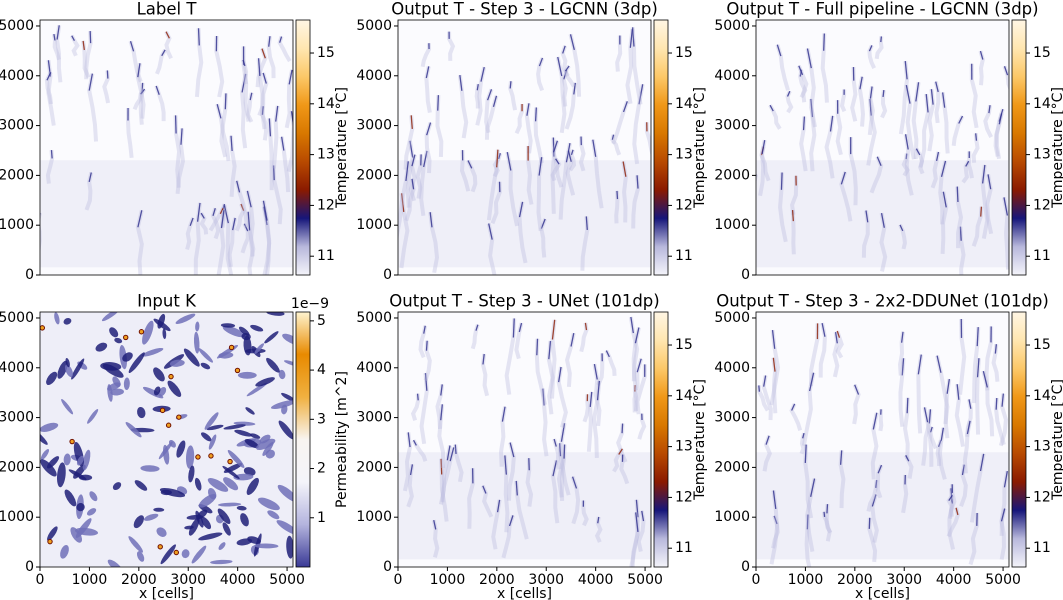  What do you see at coordinates (524, 593) in the screenshot?
I see `x-axis-label: x [cells]` at bounding box center [524, 593].